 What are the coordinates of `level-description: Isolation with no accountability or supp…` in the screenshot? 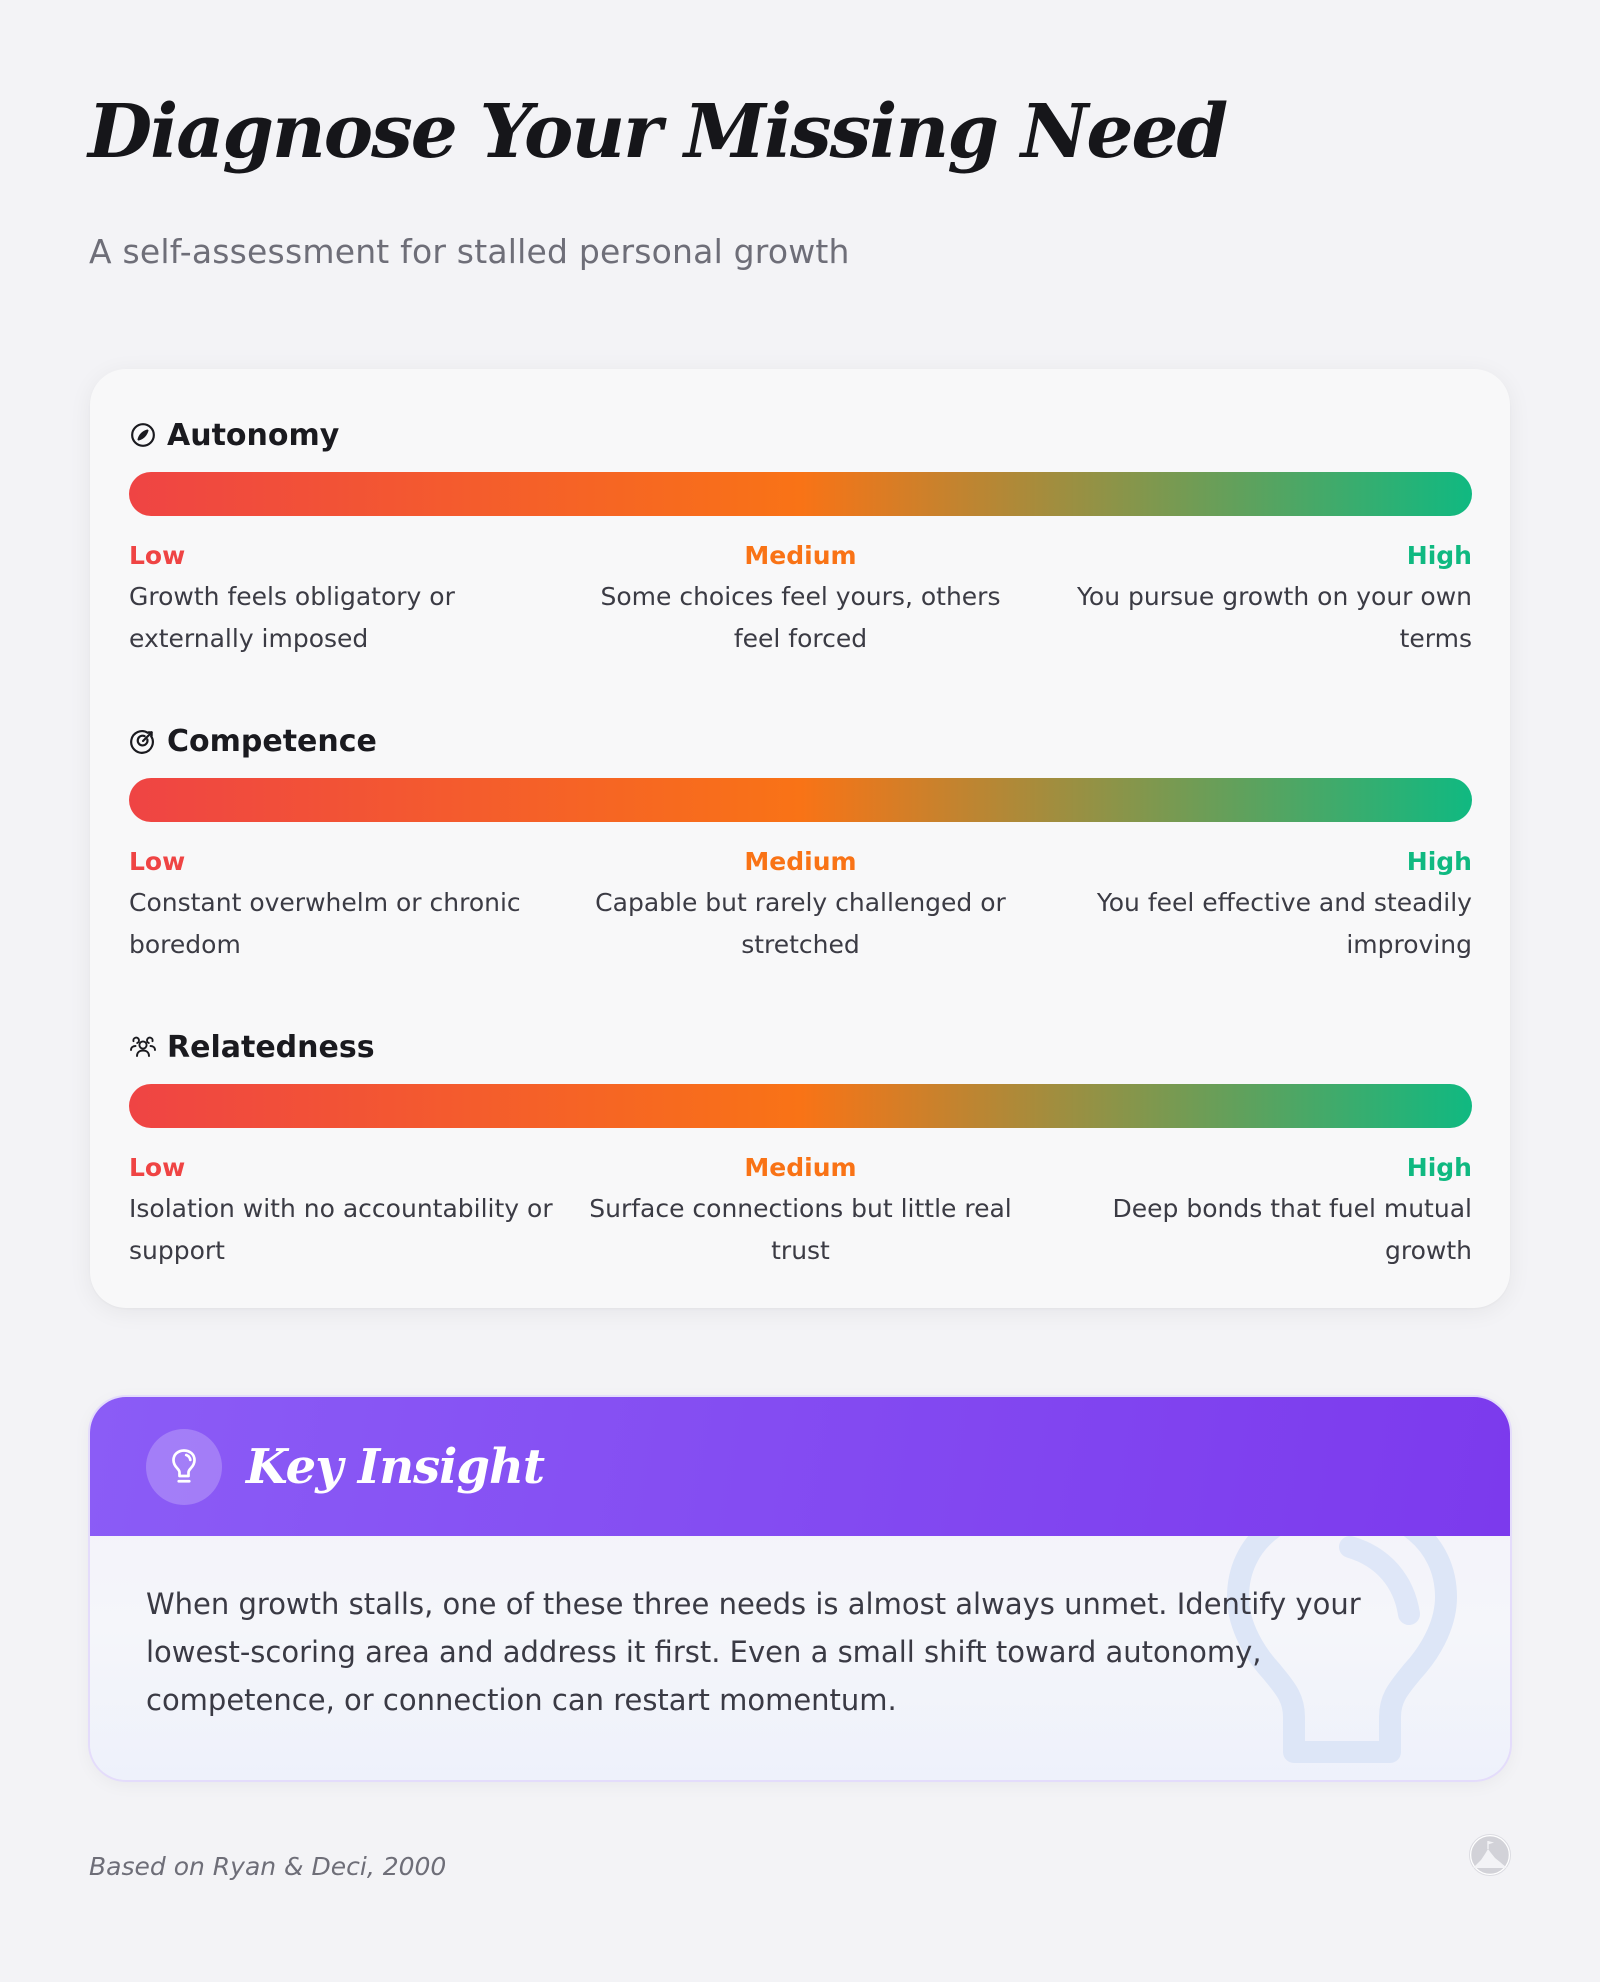 It's located at (341, 1229).